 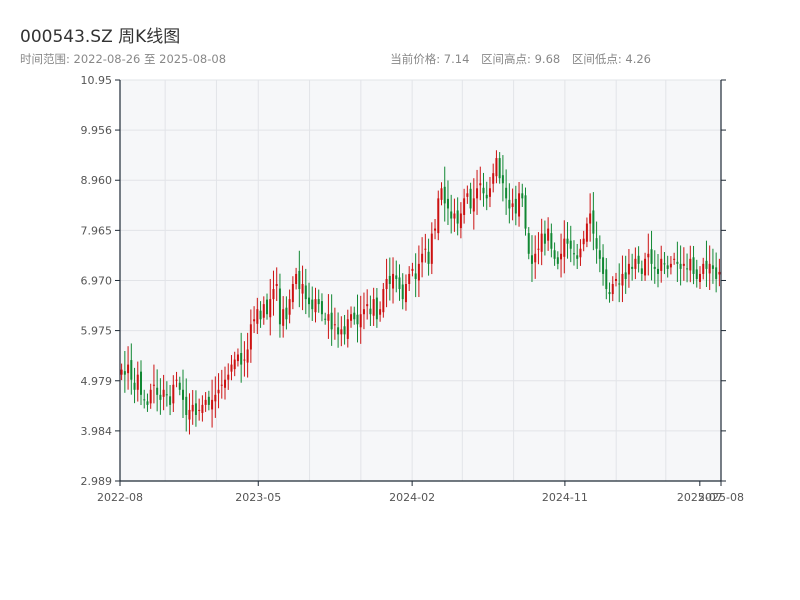 I want to click on x-tick-label: 2025-07, so click(x=700, y=497).